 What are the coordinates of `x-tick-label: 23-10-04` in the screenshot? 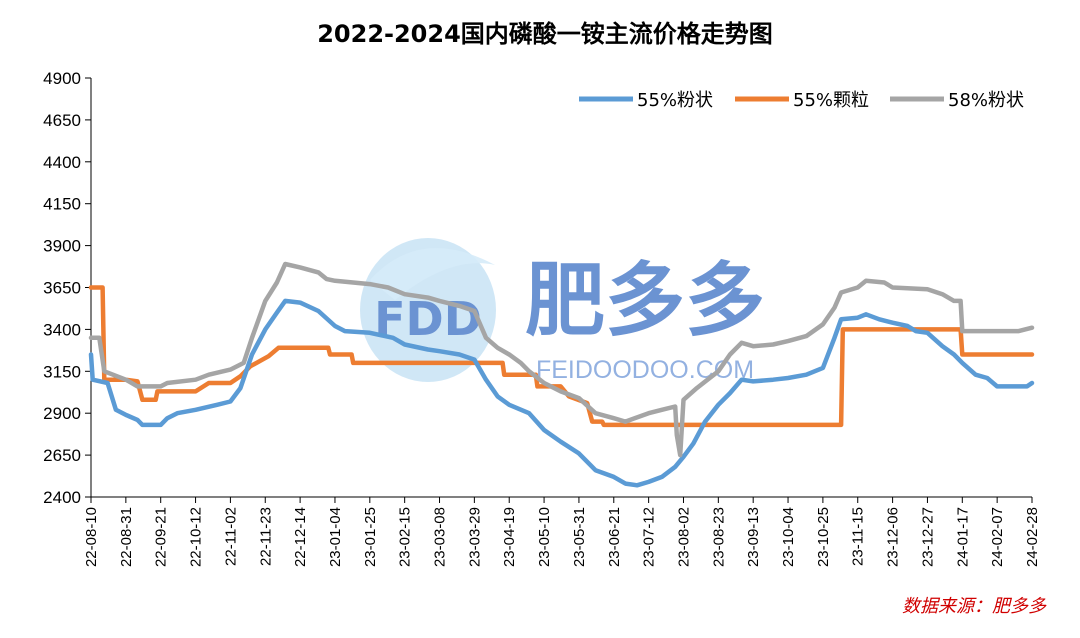 It's located at (788, 537).